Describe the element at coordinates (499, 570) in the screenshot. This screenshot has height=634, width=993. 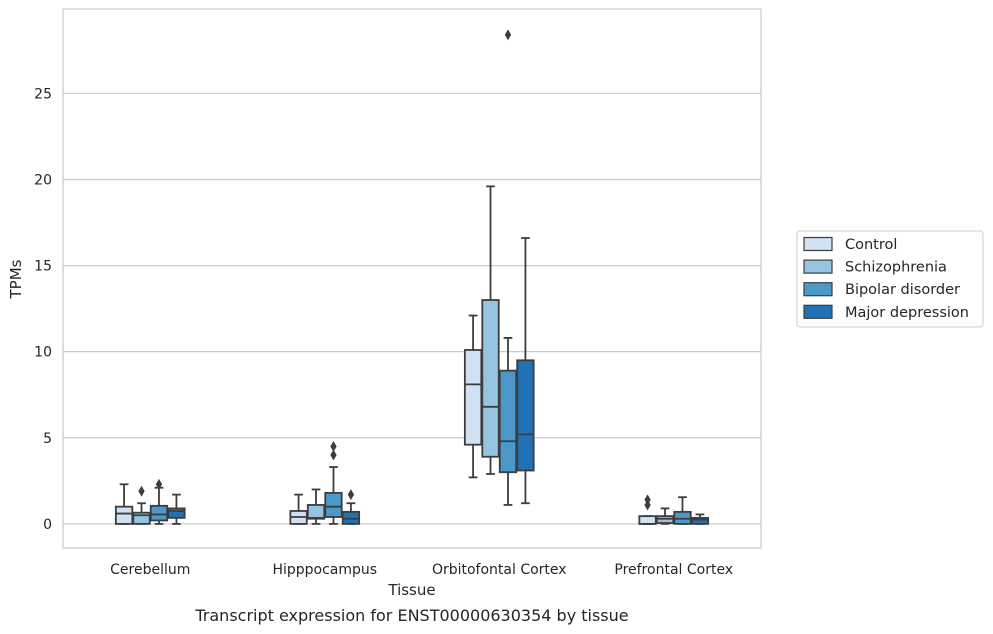
I see `x-tick-label: Orbitofontal Cortex` at that location.